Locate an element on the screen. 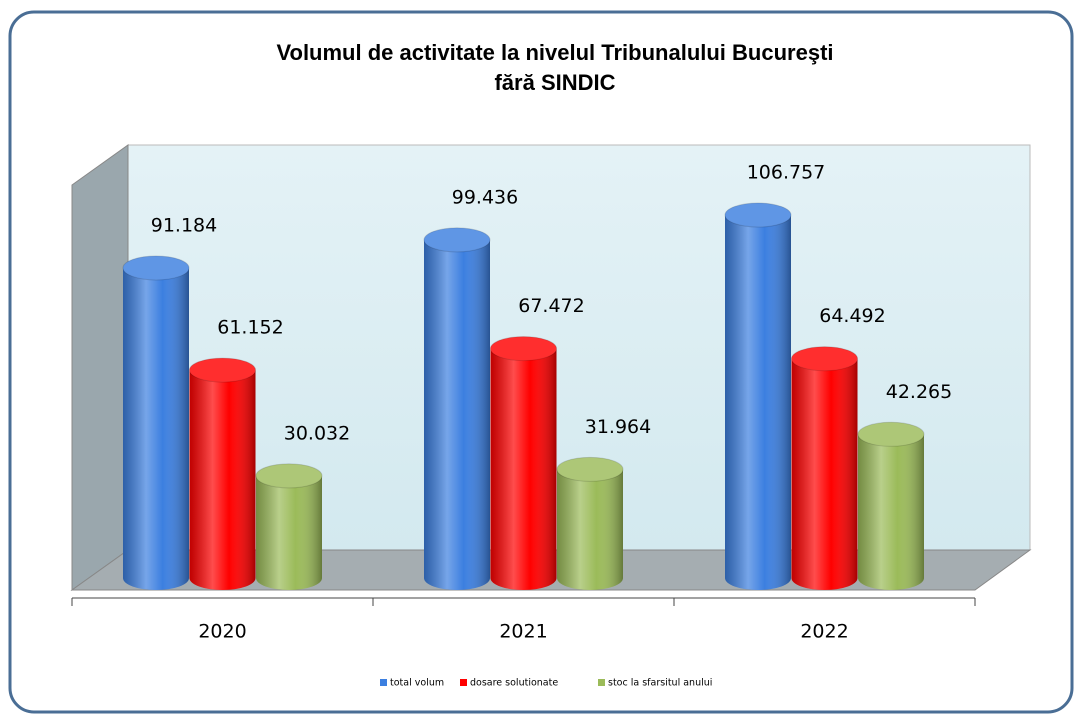 The width and height of the screenshot is (1082, 719). data-label: 91.184 is located at coordinates (184, 225).